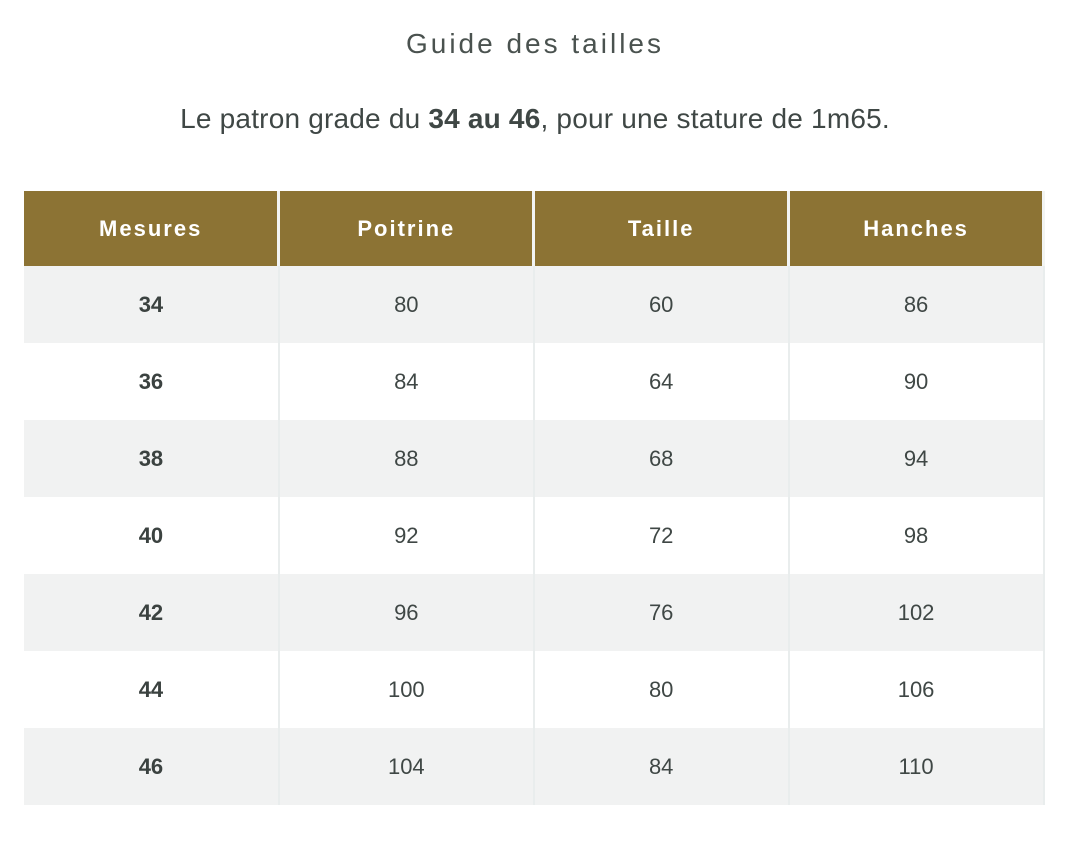 The height and width of the screenshot is (860, 1070). What do you see at coordinates (152, 381) in the screenshot?
I see `size-cell: 36` at bounding box center [152, 381].